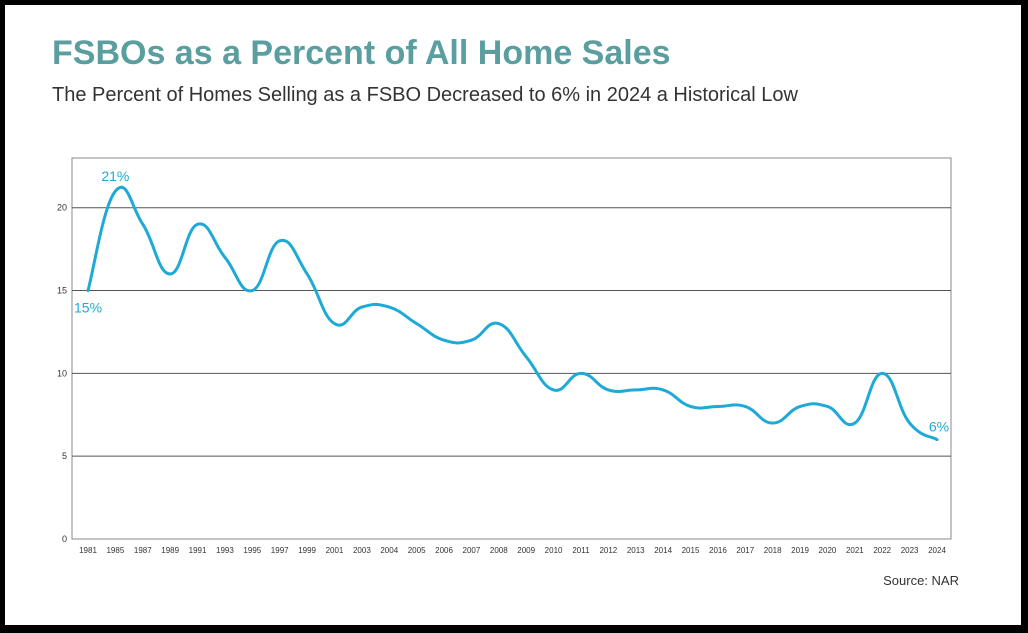 This screenshot has height=633, width=1028. I want to click on y-tick-label: 0, so click(64, 539).